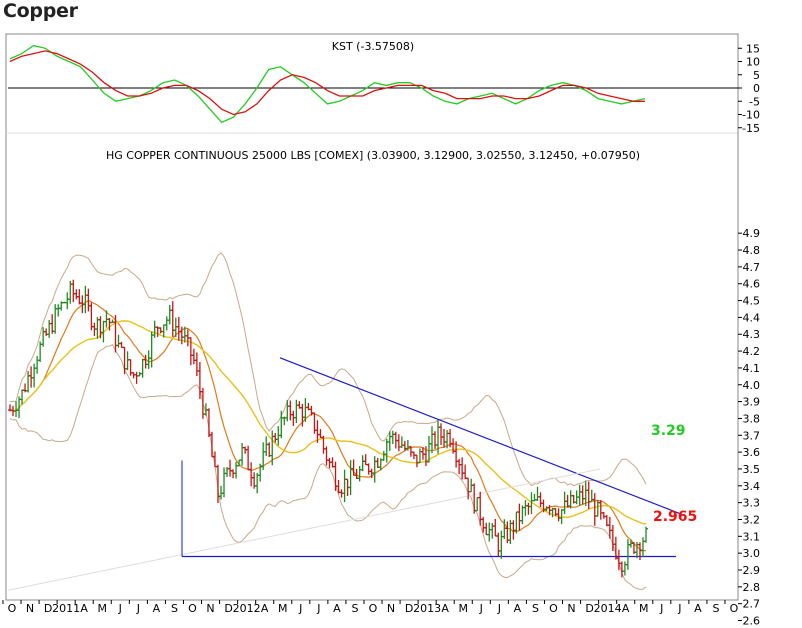 This screenshot has width=802, height=628. What do you see at coordinates (247, 608) in the screenshot?
I see `x-tick-label: 2012` at bounding box center [247, 608].